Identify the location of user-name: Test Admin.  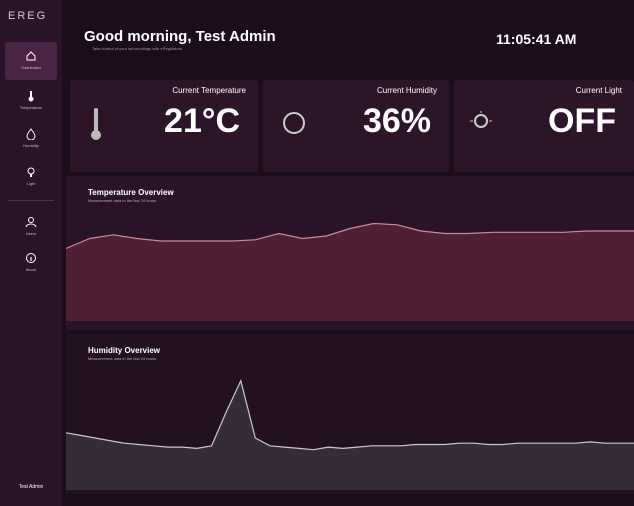
(31, 487).